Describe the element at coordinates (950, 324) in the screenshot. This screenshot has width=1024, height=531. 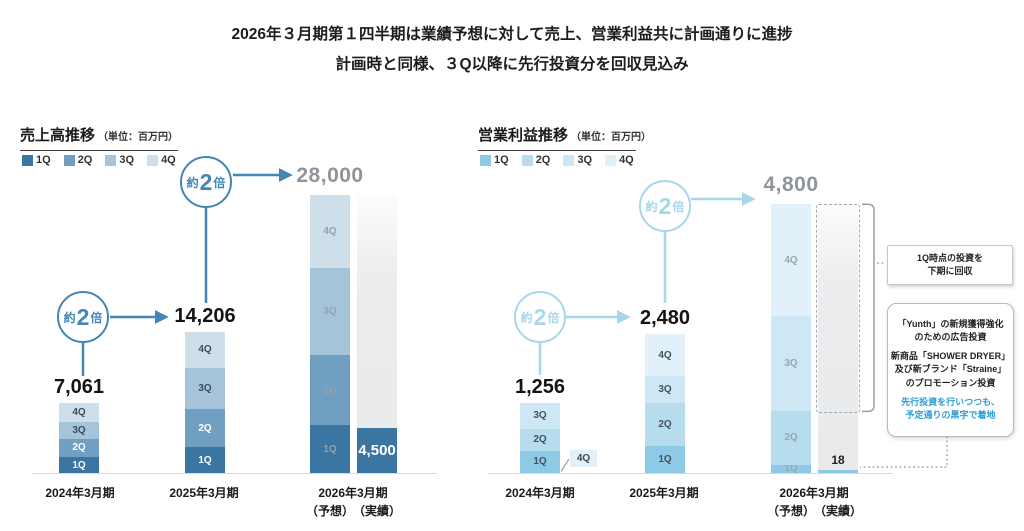
I see `ad-investment-line1: 「Yunth」の新規獲得強化` at that location.